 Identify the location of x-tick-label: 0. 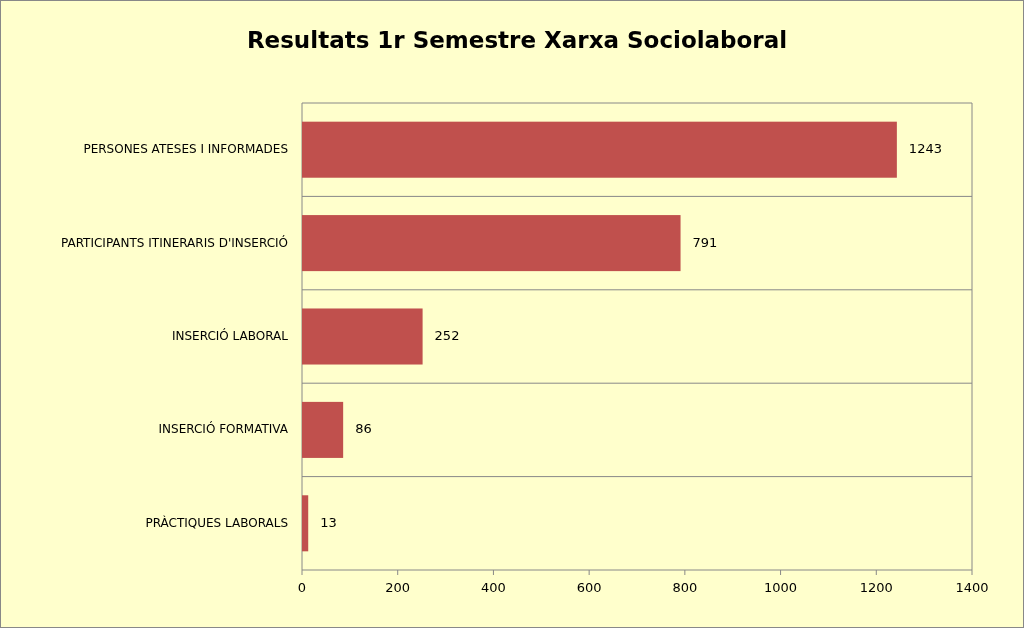
(302, 587).